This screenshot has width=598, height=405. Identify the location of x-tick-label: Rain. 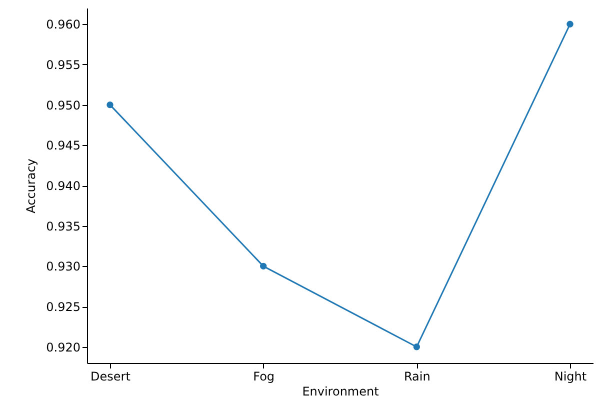
(417, 377).